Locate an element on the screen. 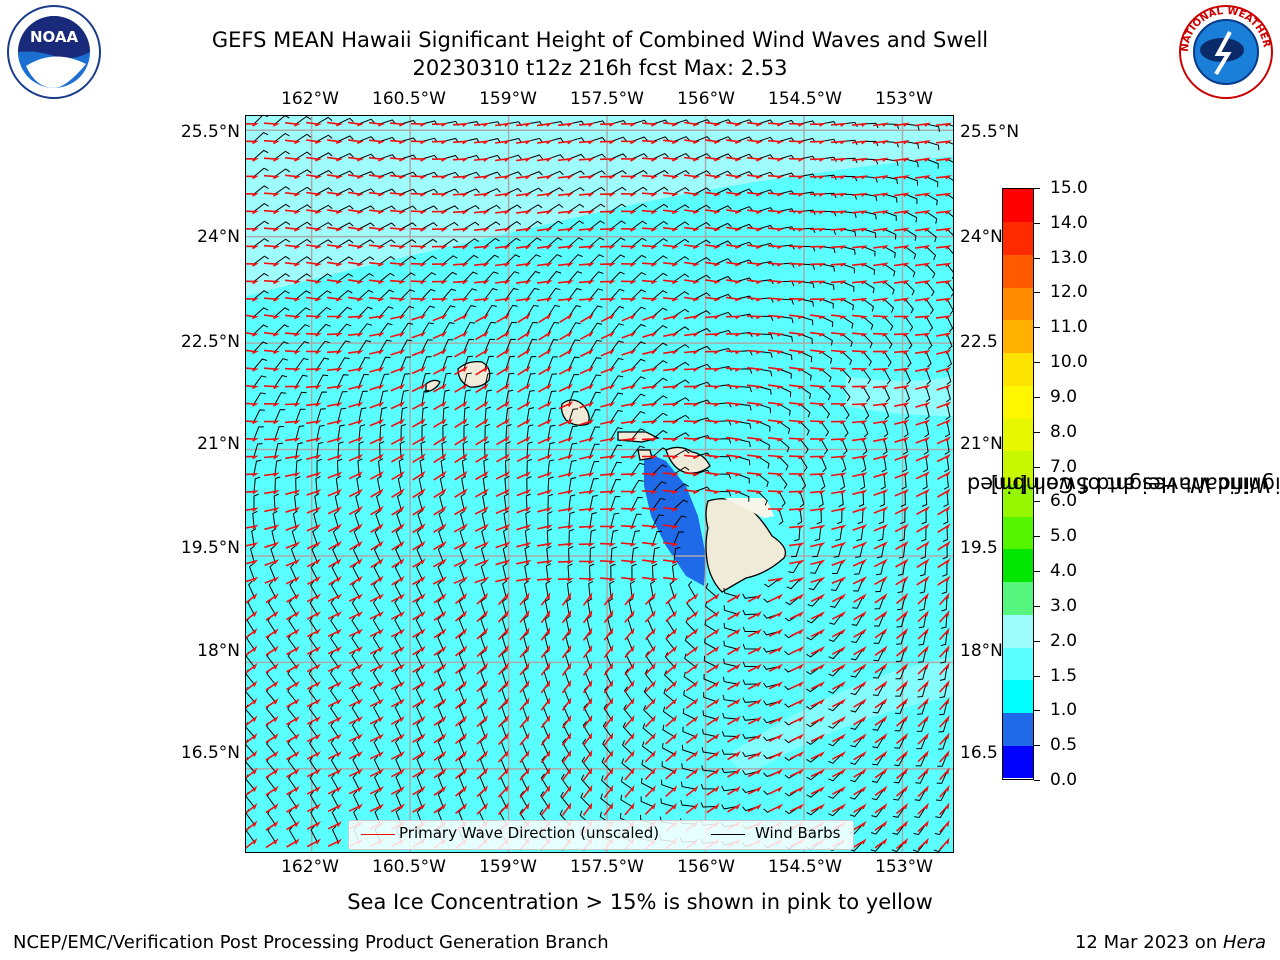 This screenshot has width=1280, height=960. lat-tick-right: 16.5 is located at coordinates (979, 753).